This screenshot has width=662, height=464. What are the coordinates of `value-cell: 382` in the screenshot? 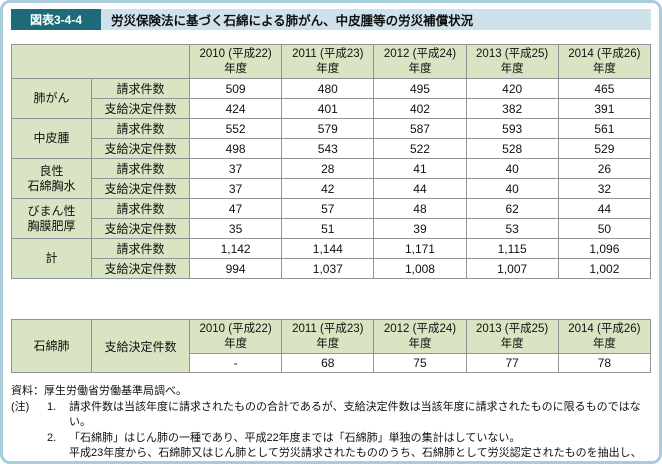 It's located at (512, 108).